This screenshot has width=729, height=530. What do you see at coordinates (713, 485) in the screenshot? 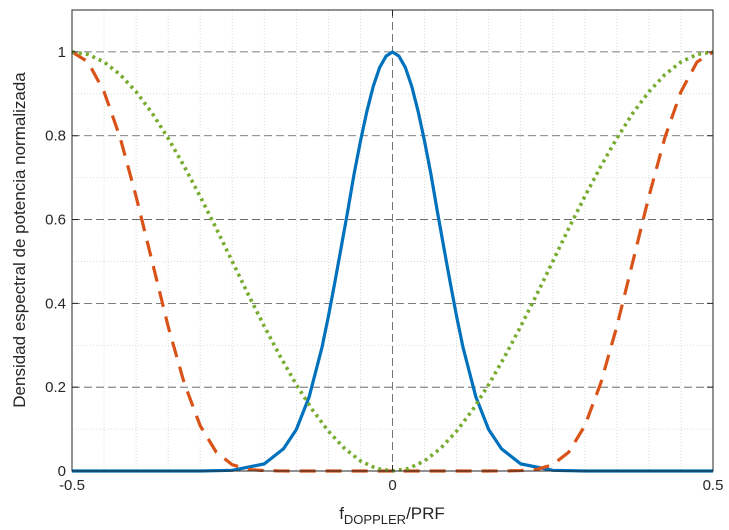
I see `x-tick-label: 0.5` at bounding box center [713, 485].